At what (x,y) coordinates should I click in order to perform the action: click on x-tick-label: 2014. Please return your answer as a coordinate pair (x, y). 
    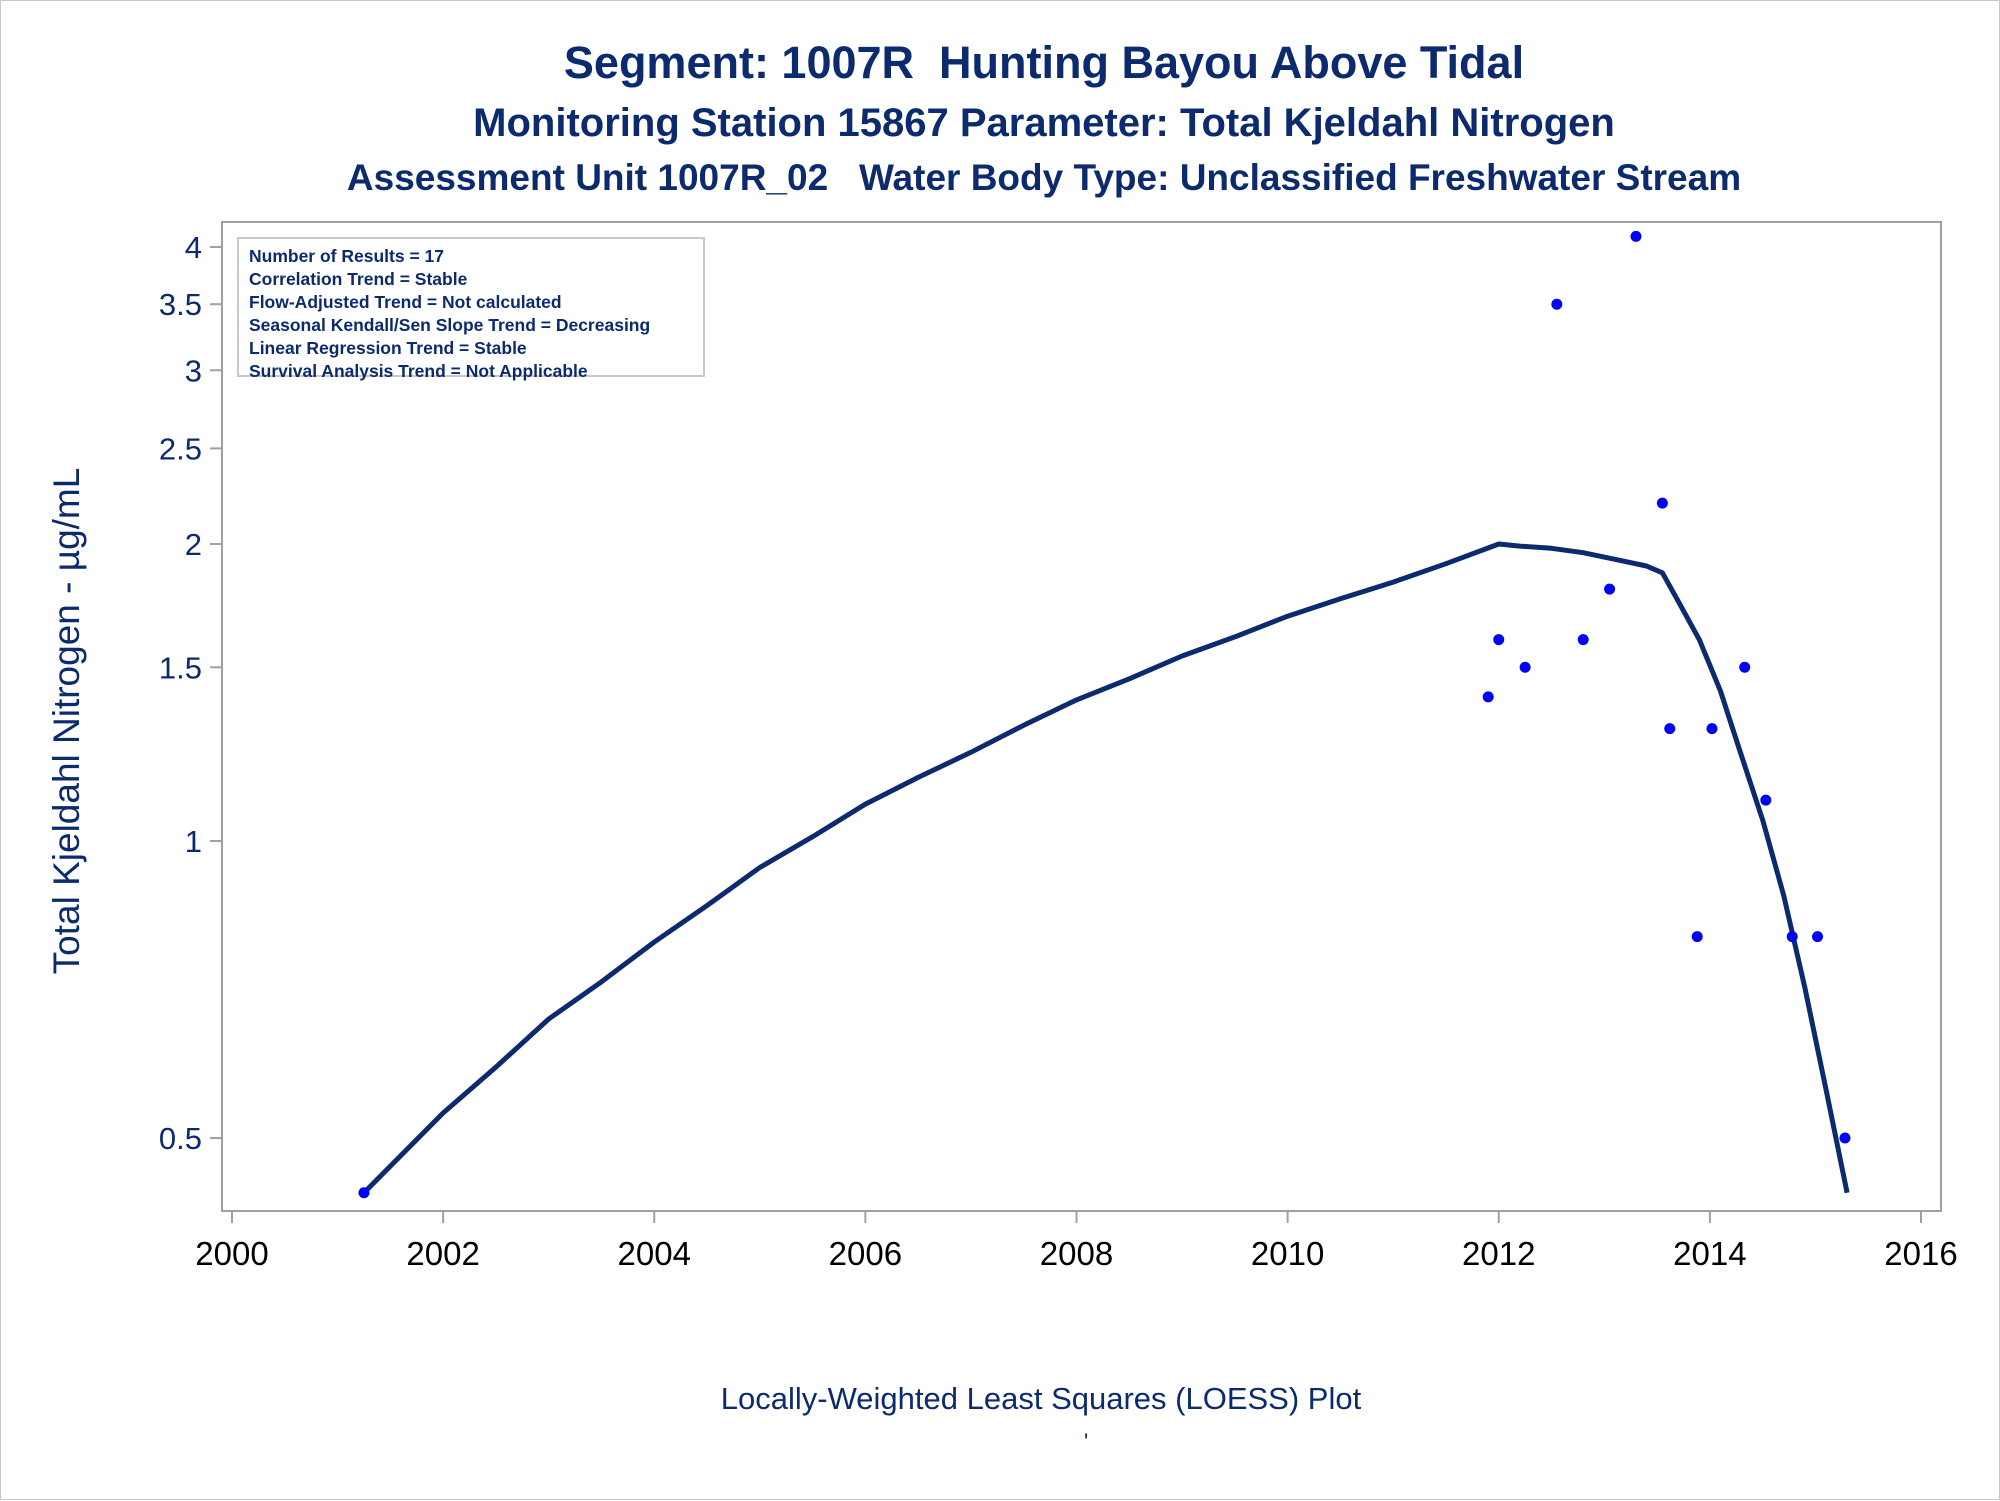
    Looking at the image, I should click on (1709, 1253).